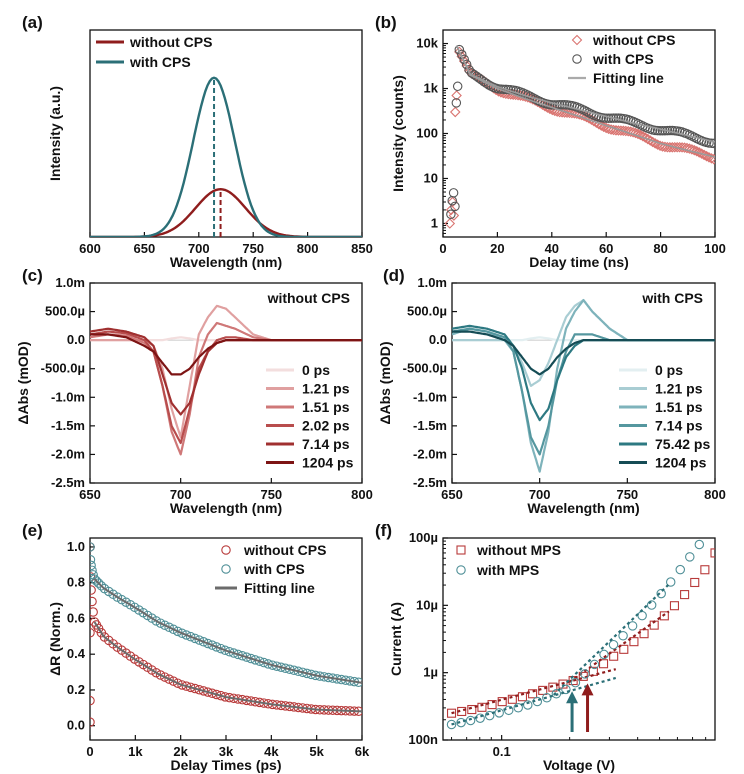 Image resolution: width=744 pixels, height=774 pixels. Describe the element at coordinates (430, 482) in the screenshot. I see `y-tick-label: -2.5m` at that location.